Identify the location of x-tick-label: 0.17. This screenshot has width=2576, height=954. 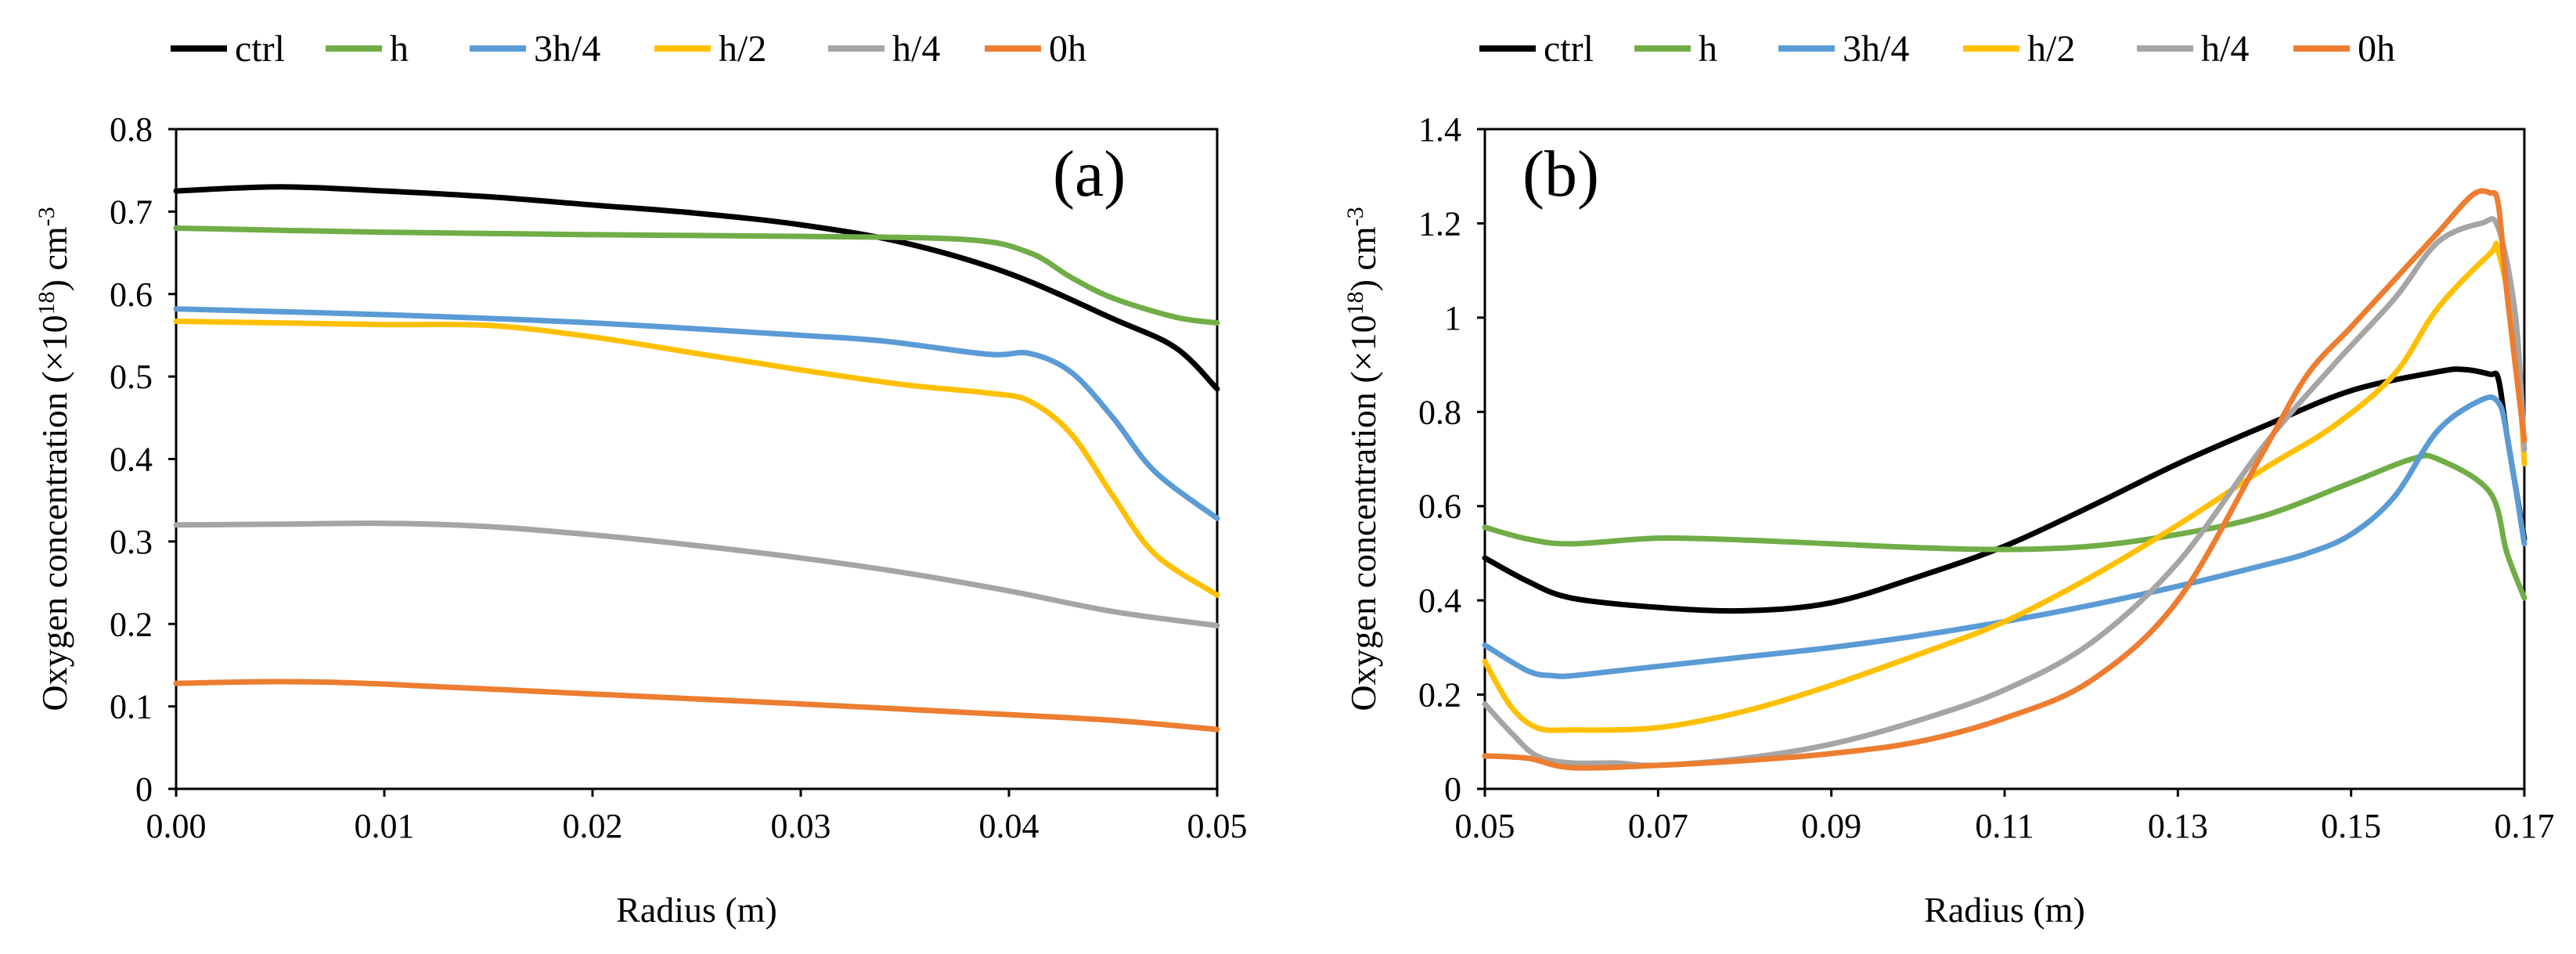
(2525, 826).